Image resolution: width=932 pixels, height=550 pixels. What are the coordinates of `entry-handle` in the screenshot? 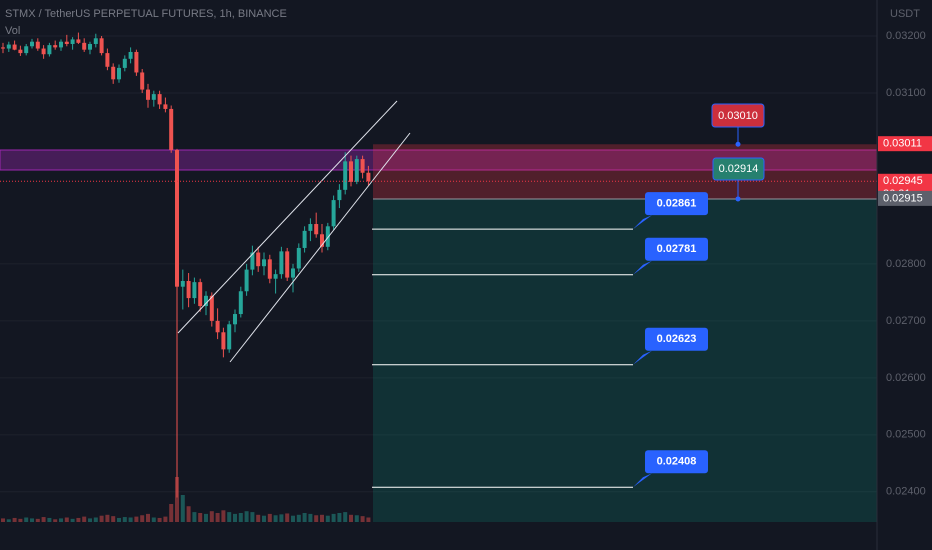 It's located at (738, 199).